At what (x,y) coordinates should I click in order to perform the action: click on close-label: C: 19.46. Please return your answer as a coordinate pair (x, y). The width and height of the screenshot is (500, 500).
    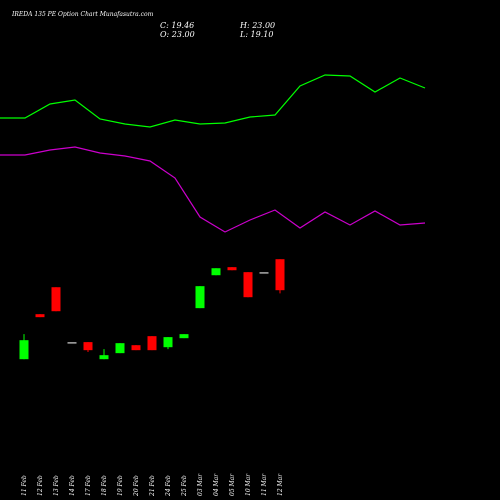
    Looking at the image, I should click on (177, 25).